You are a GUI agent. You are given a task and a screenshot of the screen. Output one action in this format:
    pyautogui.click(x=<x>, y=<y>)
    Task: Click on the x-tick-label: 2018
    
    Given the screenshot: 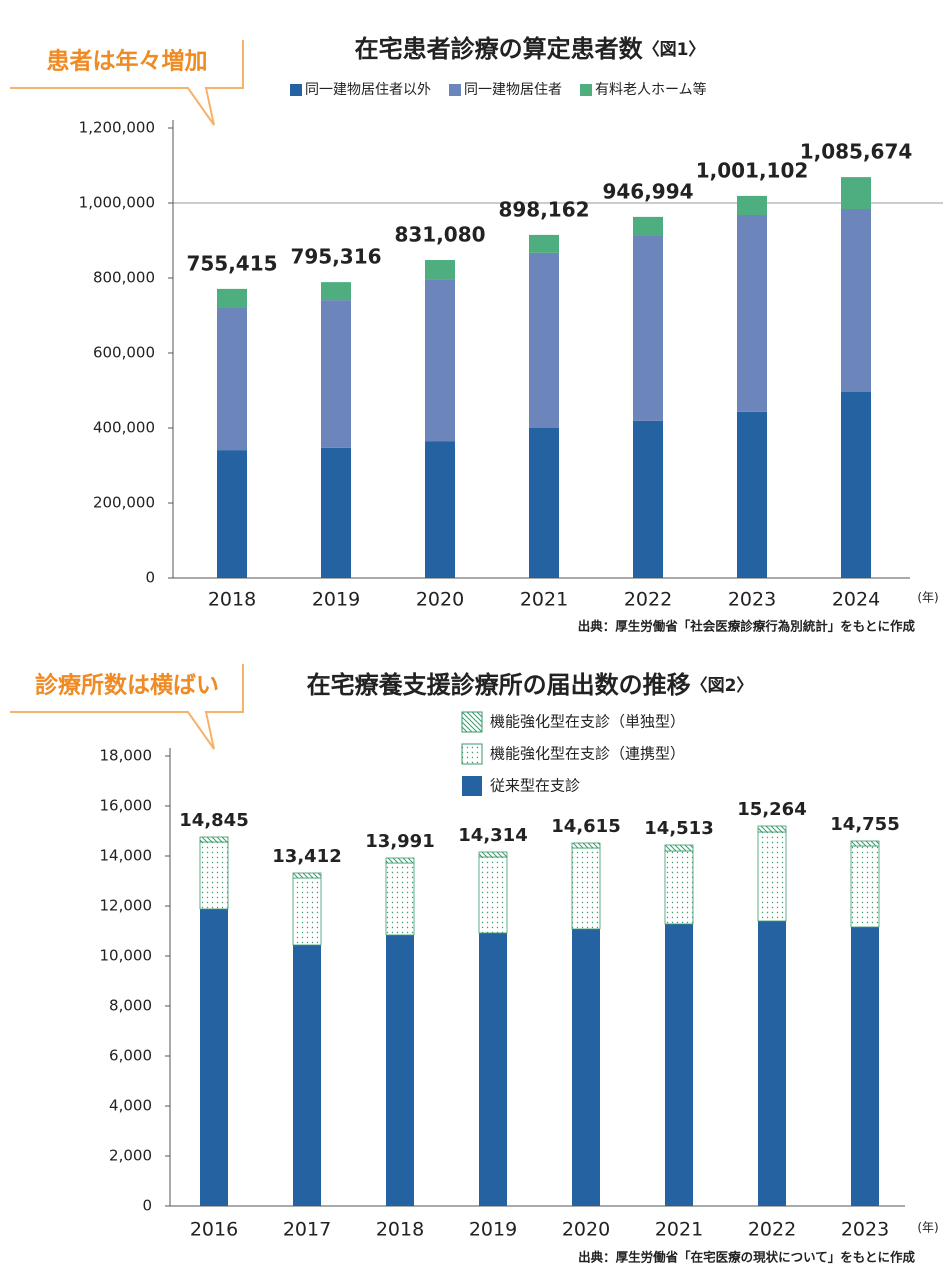 What is the action you would take?
    pyautogui.click(x=232, y=600)
    